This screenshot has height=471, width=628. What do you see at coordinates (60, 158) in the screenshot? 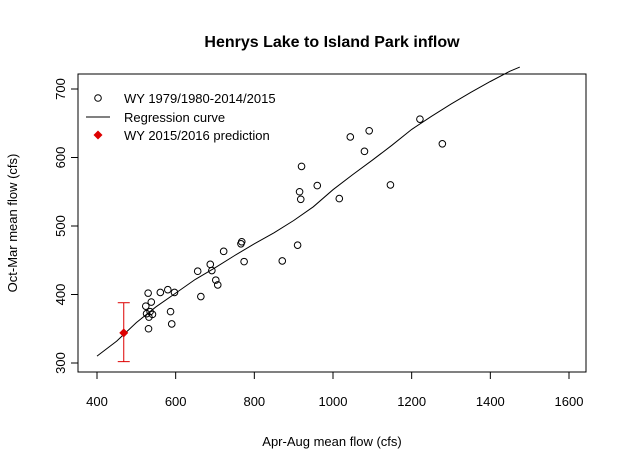
I see `y-tick-label: 600` at bounding box center [60, 158].